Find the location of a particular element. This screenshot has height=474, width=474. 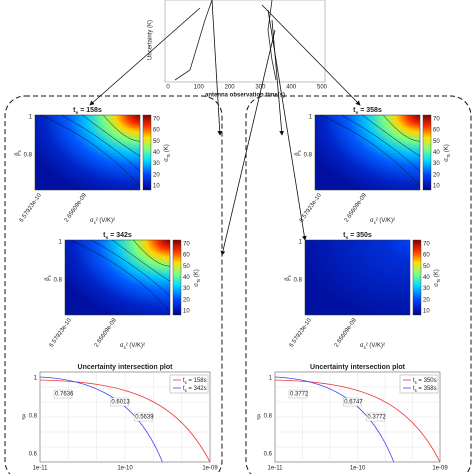

legend-entry-part: = 342s is located at coordinates (197, 389).